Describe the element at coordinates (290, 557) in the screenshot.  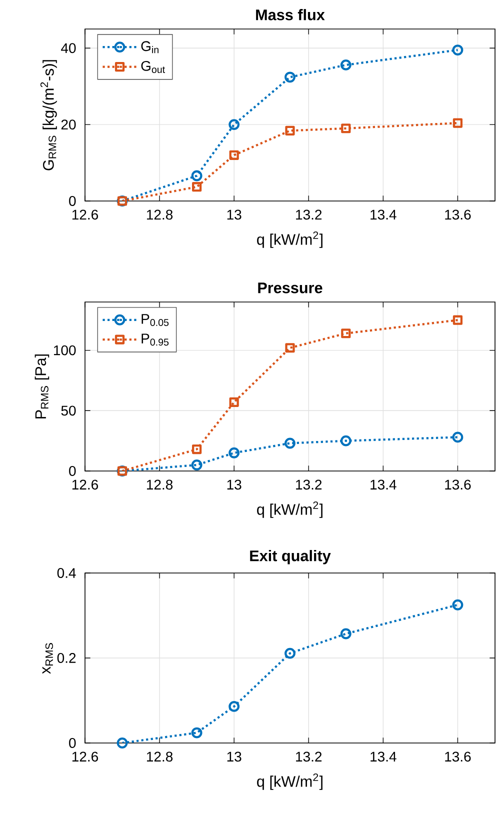
I see `chart-title: Exit quality` at that location.